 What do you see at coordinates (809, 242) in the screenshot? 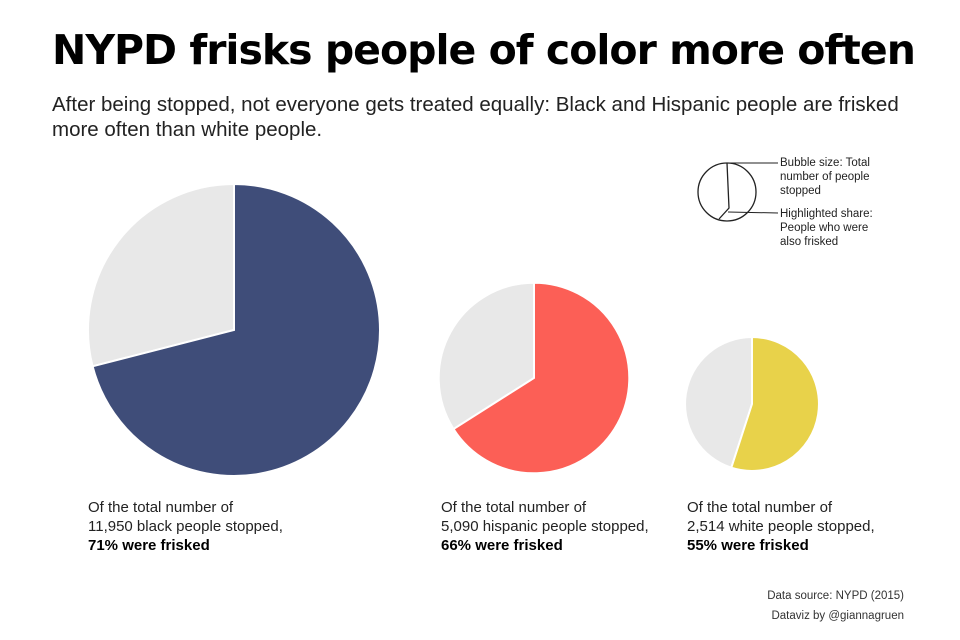
I see `legend-share-line: also frisked` at bounding box center [809, 242].